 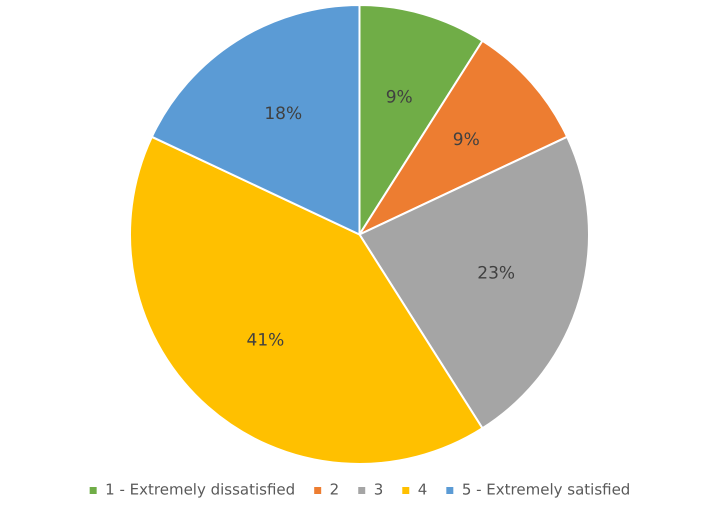 I want to click on legend-label: 4, so click(x=423, y=489).